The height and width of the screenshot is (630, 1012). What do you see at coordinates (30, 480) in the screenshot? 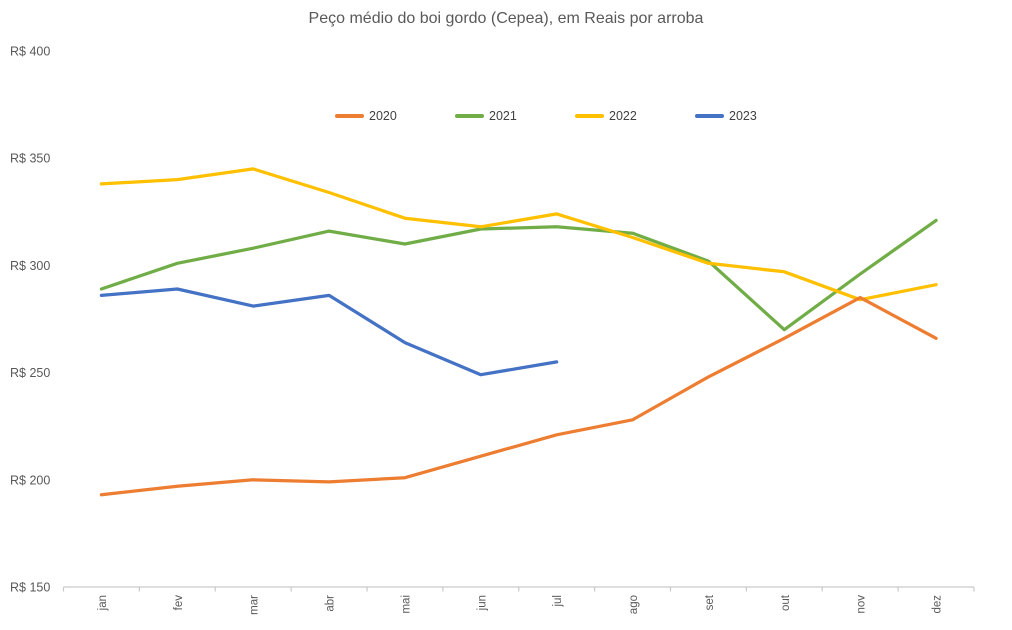
I see `y-axis-label: R$ 200` at bounding box center [30, 480].